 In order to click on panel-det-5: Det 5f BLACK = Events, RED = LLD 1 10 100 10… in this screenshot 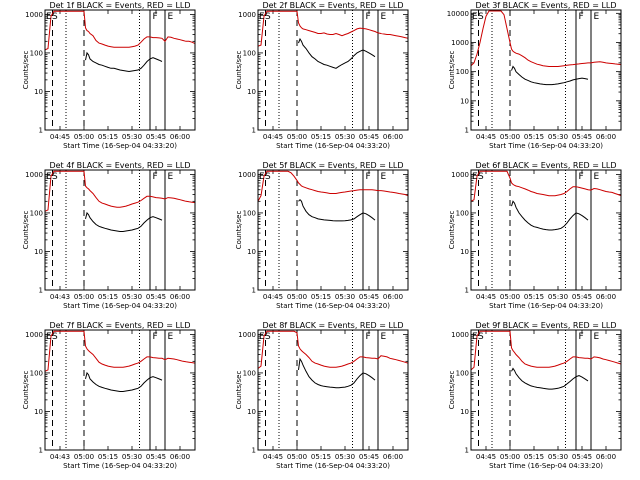, I will do `click(322, 235)`.